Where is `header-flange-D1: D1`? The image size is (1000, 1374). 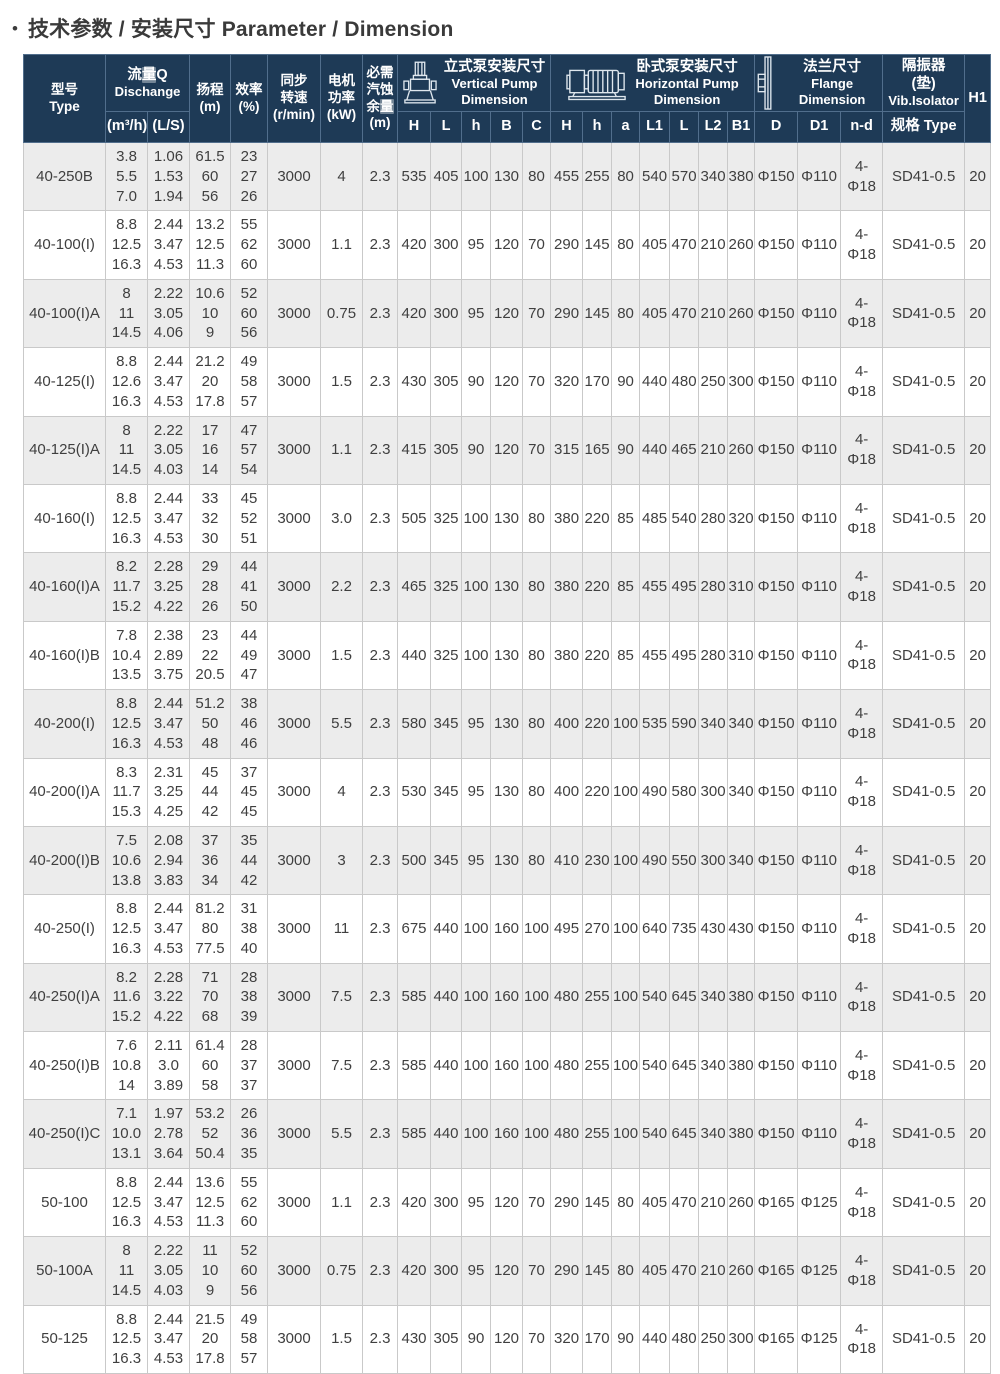
header-flange-D1: D1 is located at coordinates (819, 127).